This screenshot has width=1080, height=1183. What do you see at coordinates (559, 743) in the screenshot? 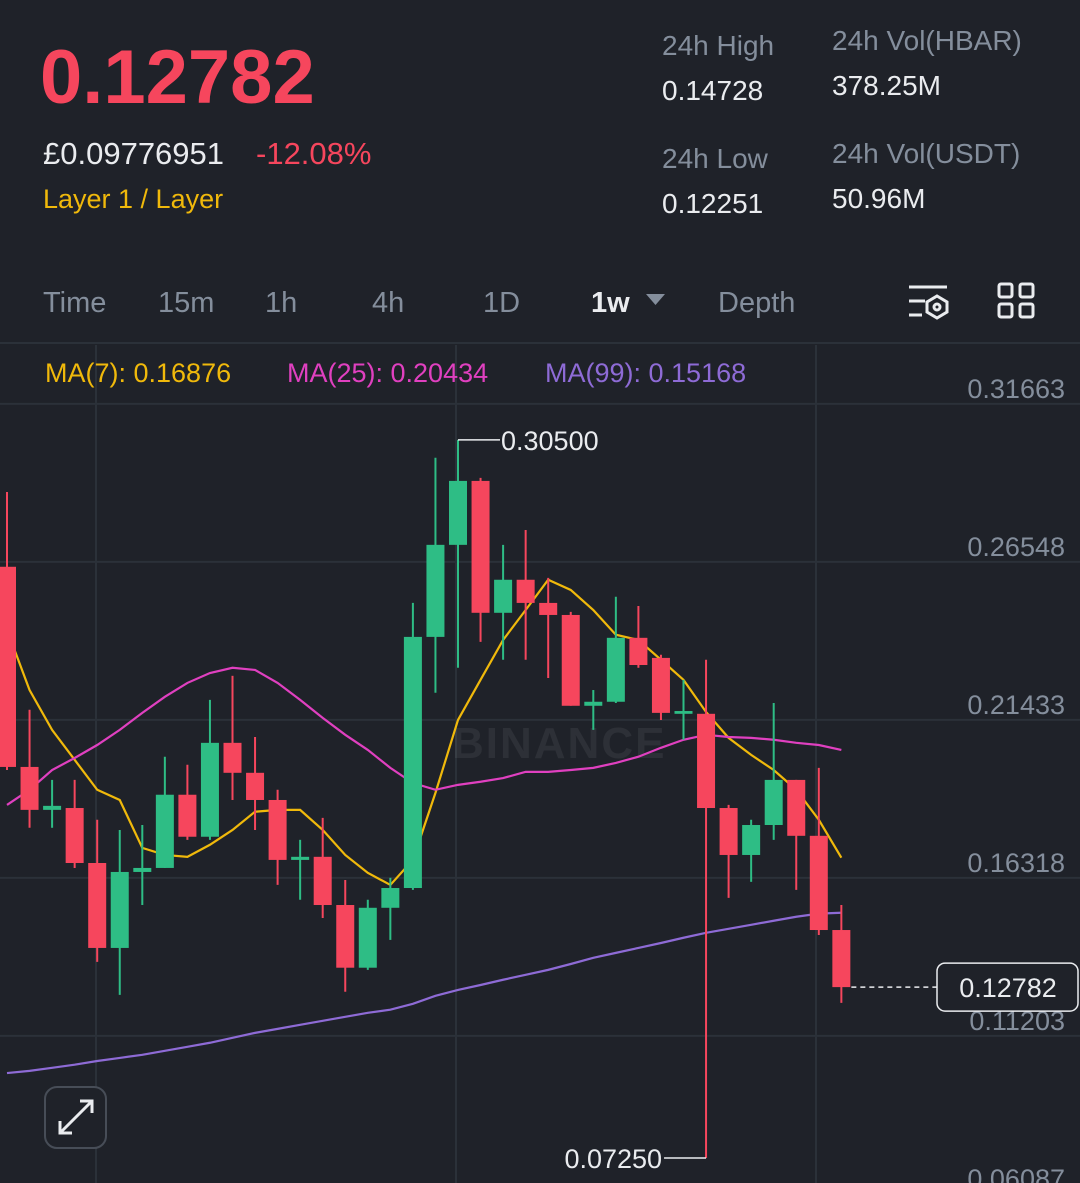
I see `watermark: BINANCE` at bounding box center [559, 743].